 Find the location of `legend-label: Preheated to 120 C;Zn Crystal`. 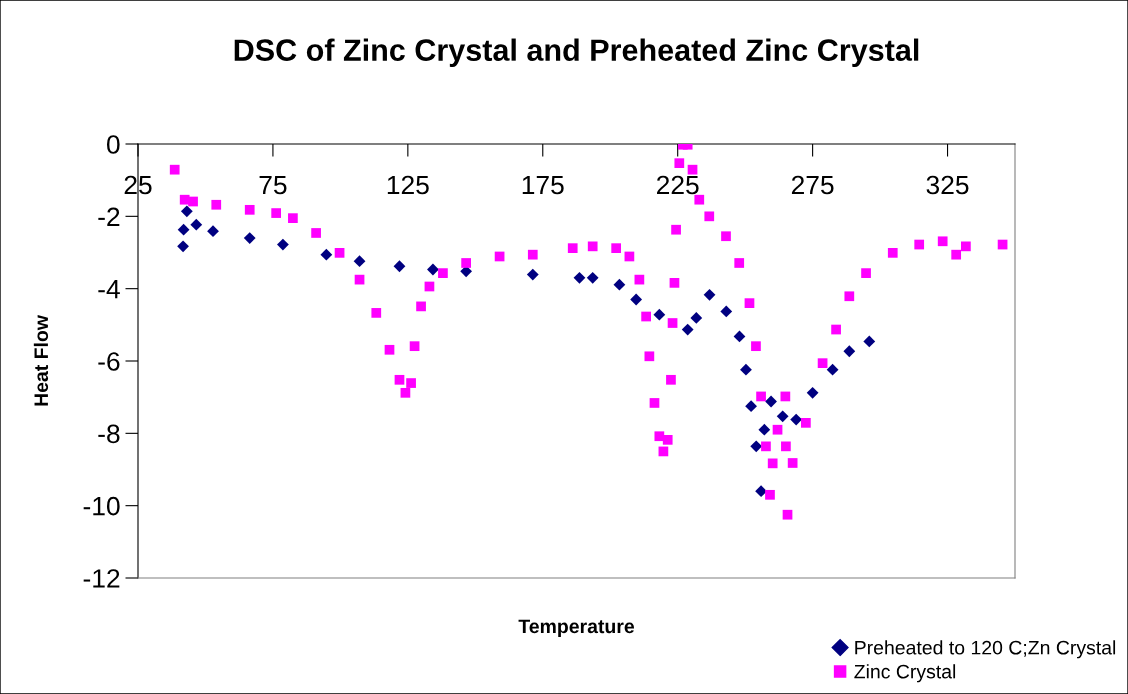

legend-label: Preheated to 120 C;Zn Crystal is located at coordinates (985, 649).